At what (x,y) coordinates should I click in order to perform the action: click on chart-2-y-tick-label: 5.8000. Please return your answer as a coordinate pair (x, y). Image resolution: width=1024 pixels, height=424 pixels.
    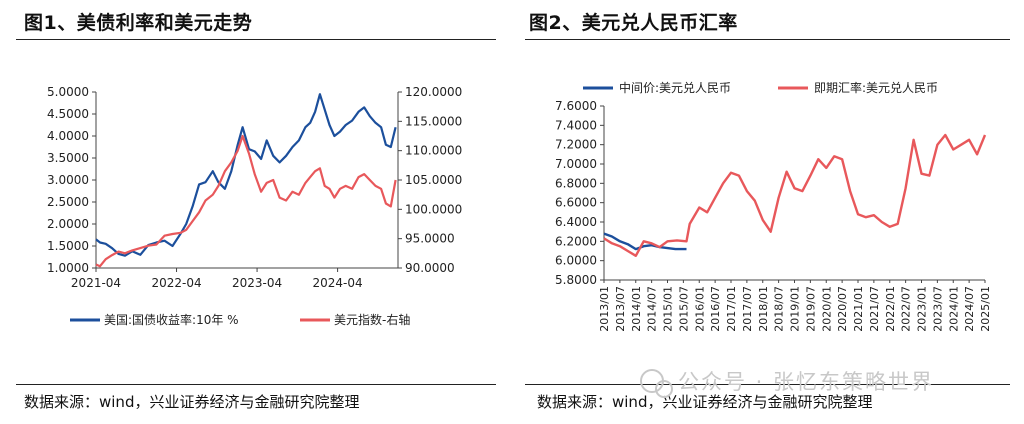
    Looking at the image, I should click on (576, 280).